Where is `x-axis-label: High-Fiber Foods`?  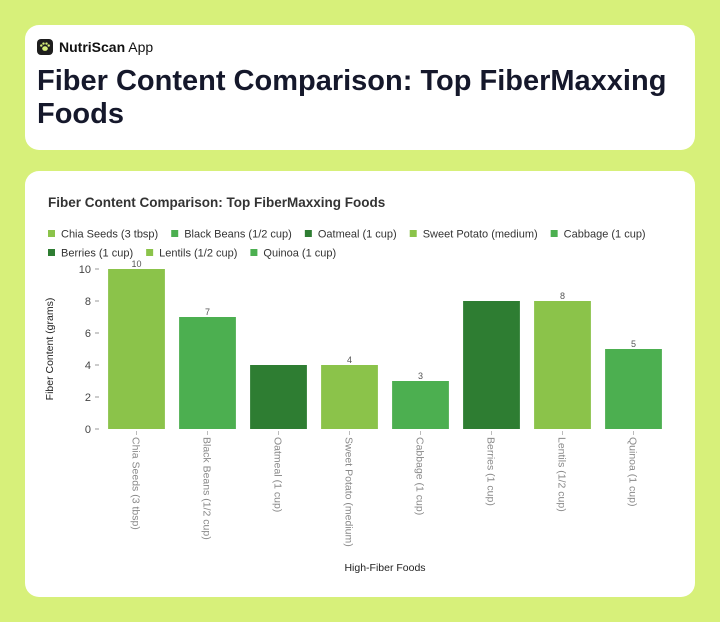 x-axis-label: High-Fiber Foods is located at coordinates (384, 568).